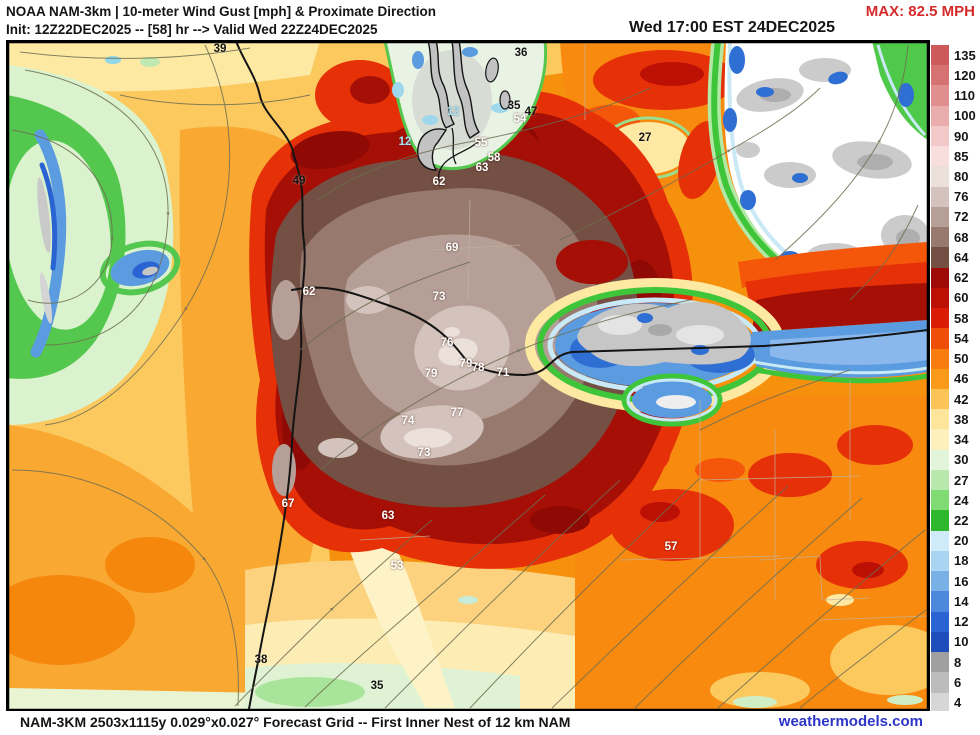  I want to click on columbia-river, so click(610, 331).